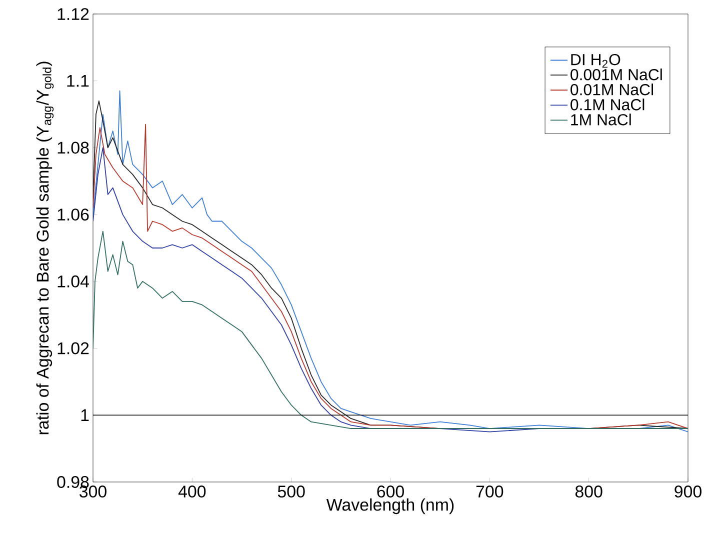 The width and height of the screenshot is (704, 544). What do you see at coordinates (93, 492) in the screenshot?
I see `x-tick-label: 300` at bounding box center [93, 492].